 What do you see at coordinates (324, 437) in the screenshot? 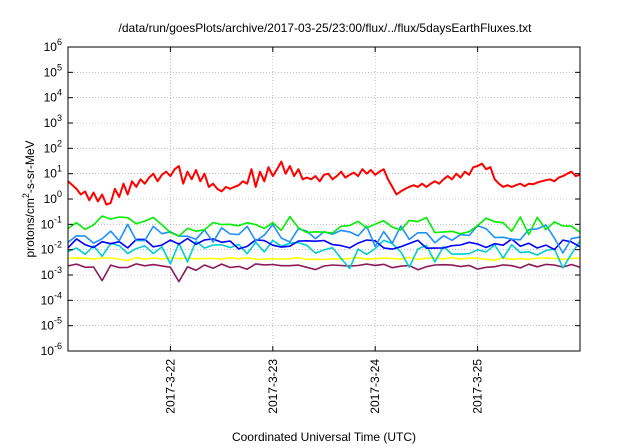
I see `x-axis-label: Coordinated Universal Time (UTC)` at bounding box center [324, 437].